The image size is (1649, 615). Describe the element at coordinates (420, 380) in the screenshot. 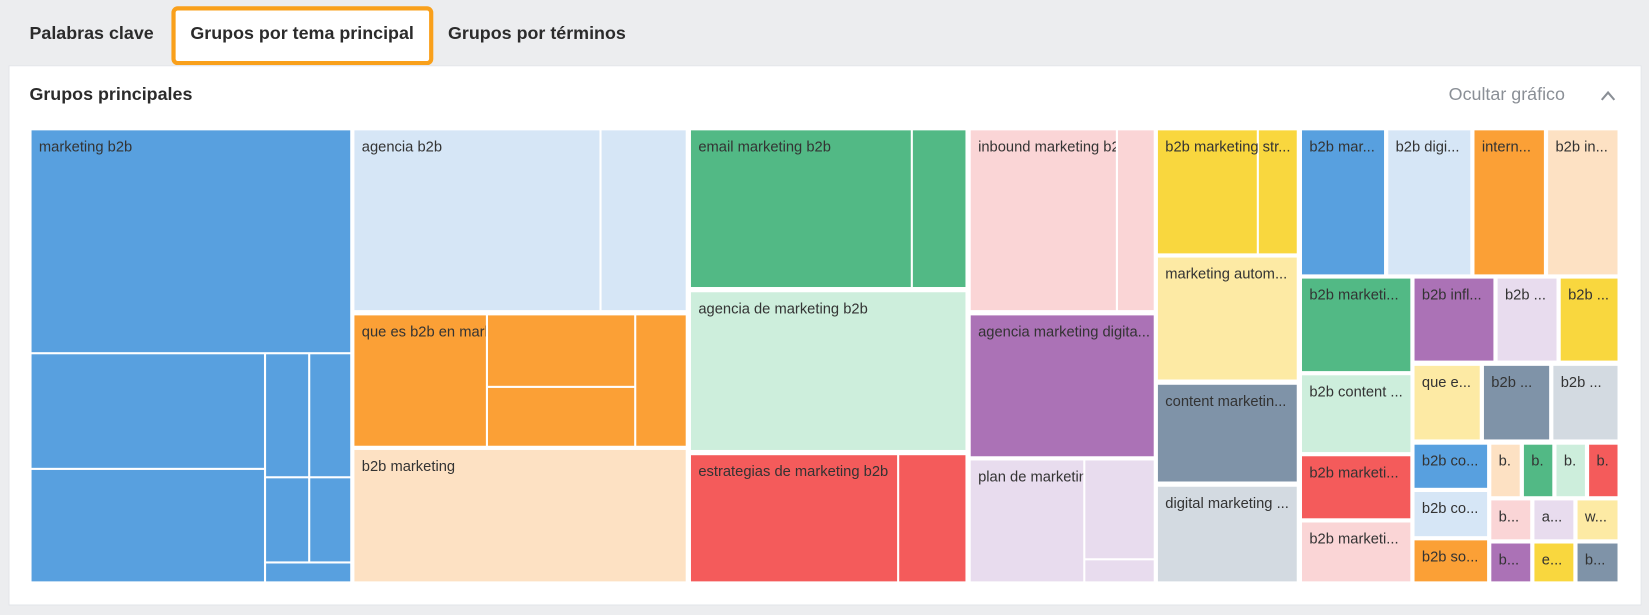

I see `treemap-tile: que es b2b en marketing` at that location.